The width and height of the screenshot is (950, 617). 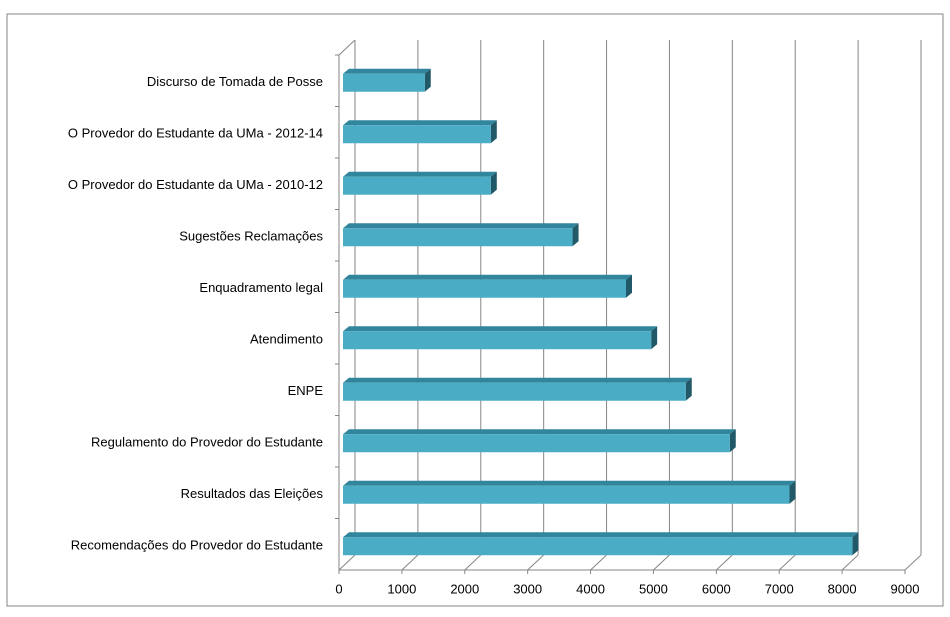 What do you see at coordinates (842, 588) in the screenshot?
I see `x-tick-label: 8000` at bounding box center [842, 588].